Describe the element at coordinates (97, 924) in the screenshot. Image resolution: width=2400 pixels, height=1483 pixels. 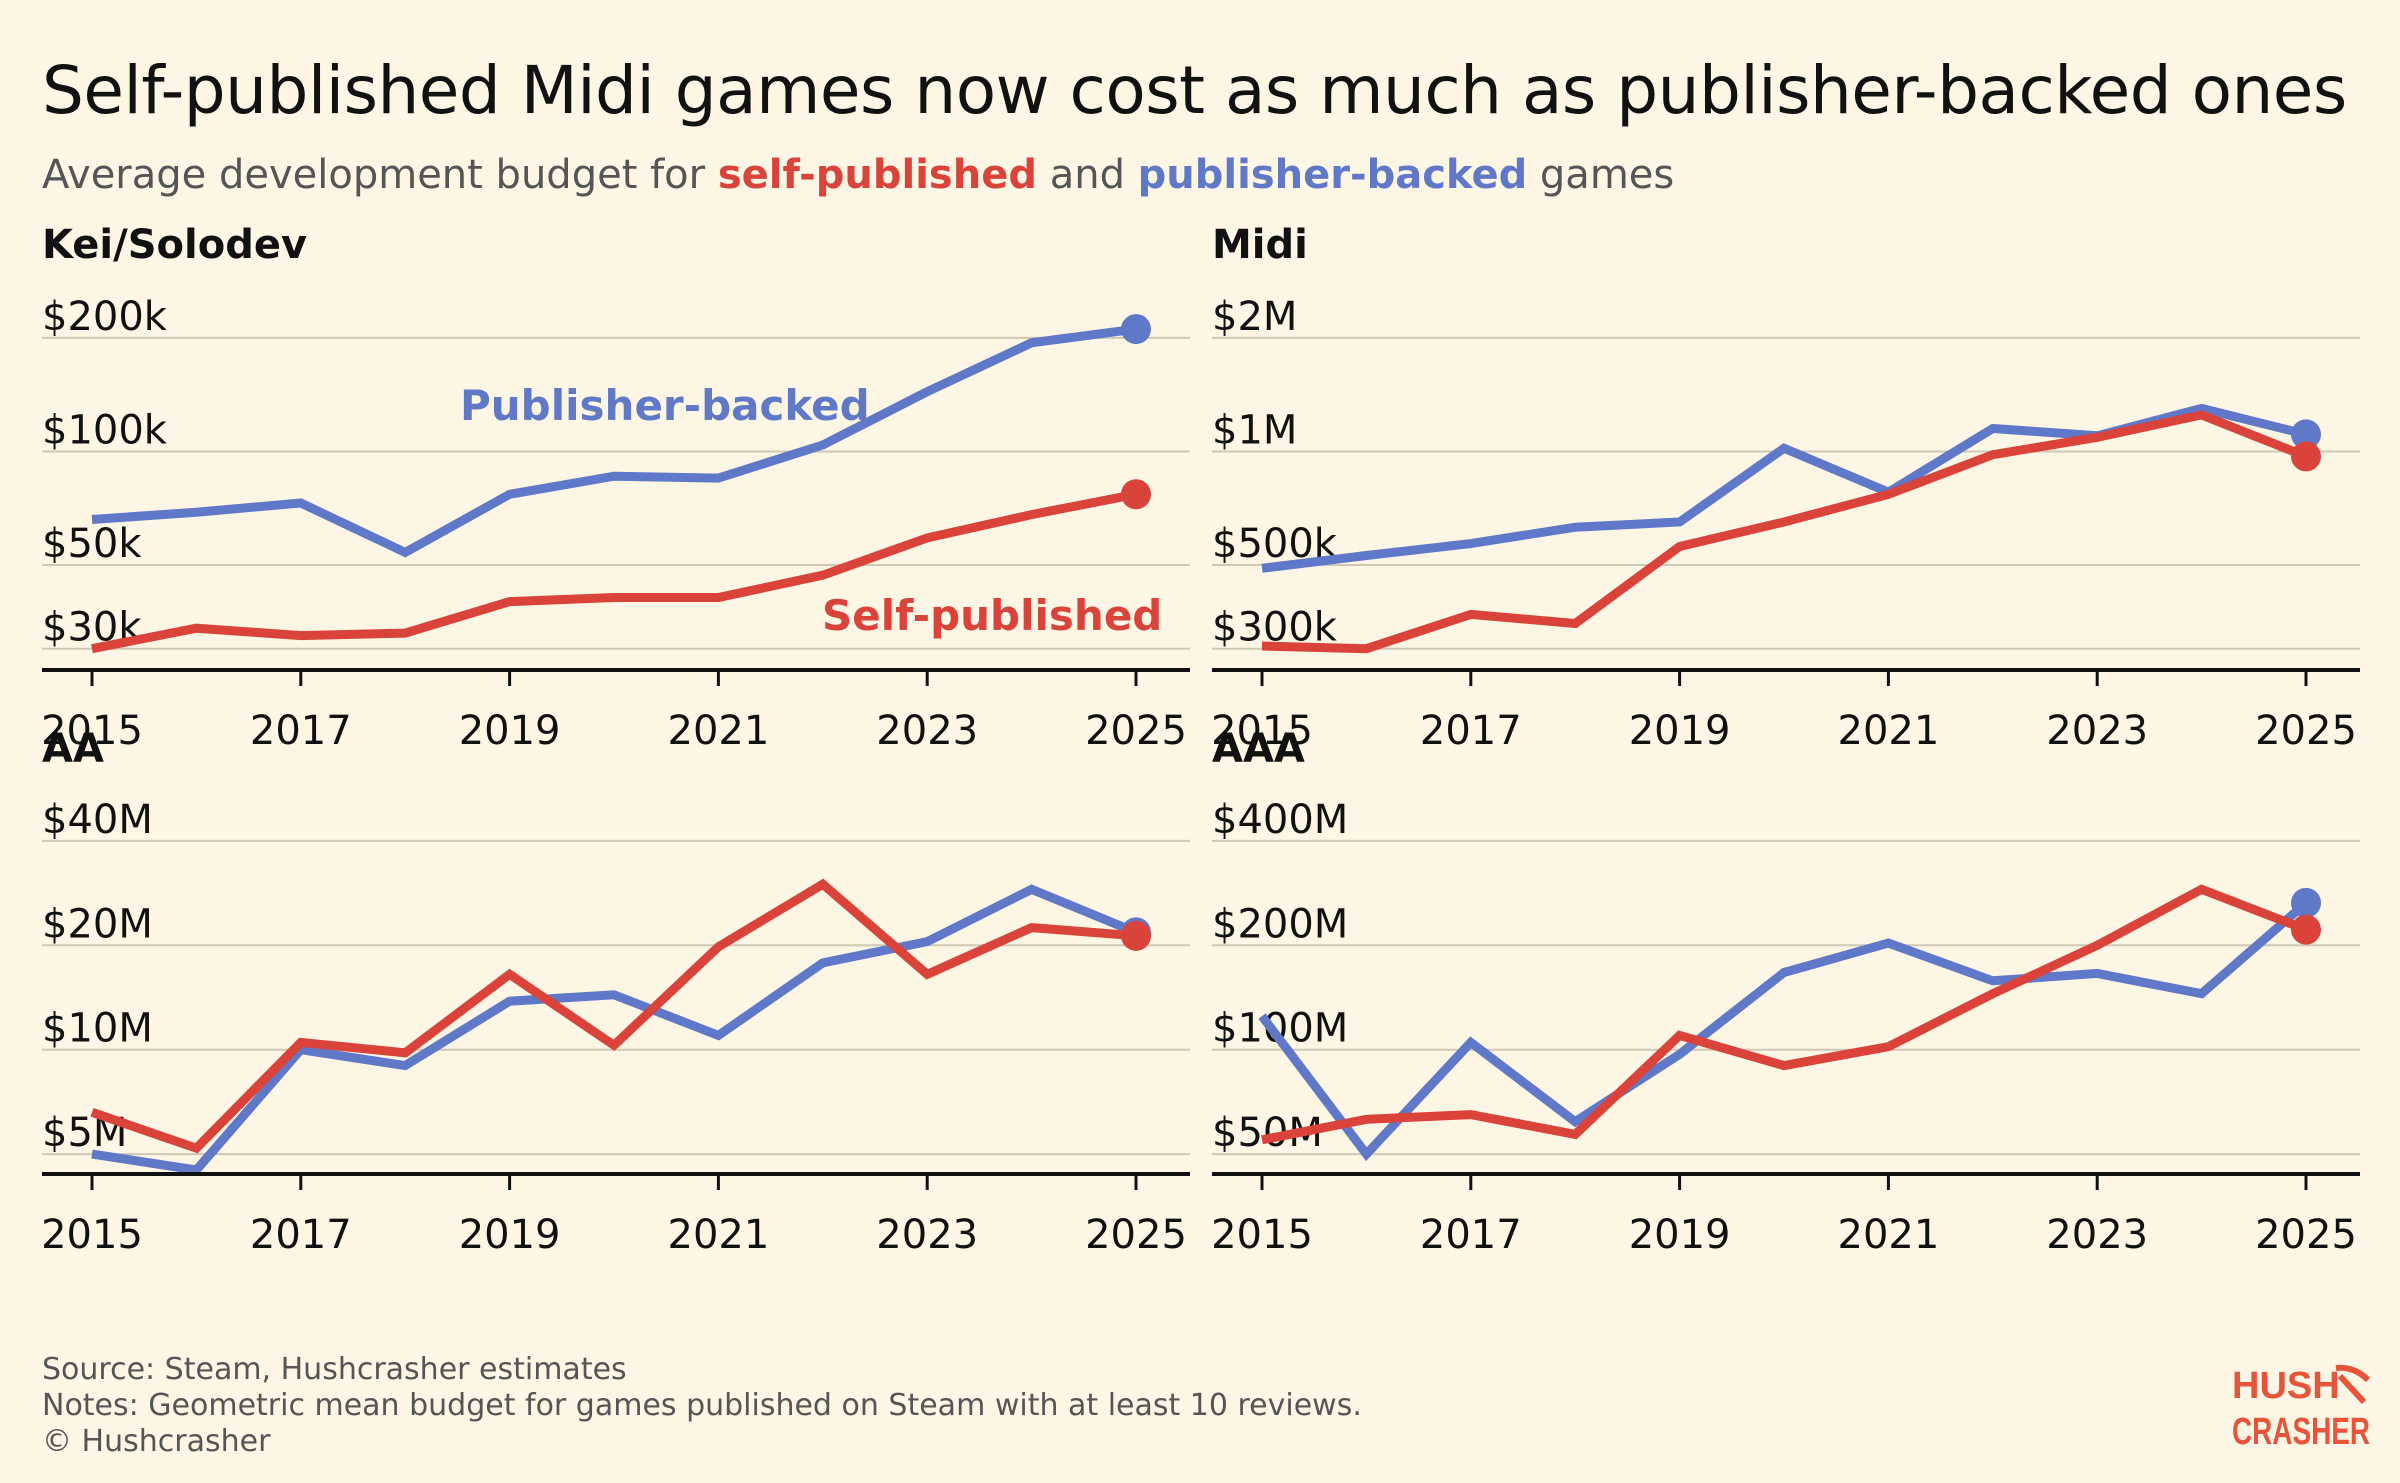
I see `y-tick-label: $20M` at that location.